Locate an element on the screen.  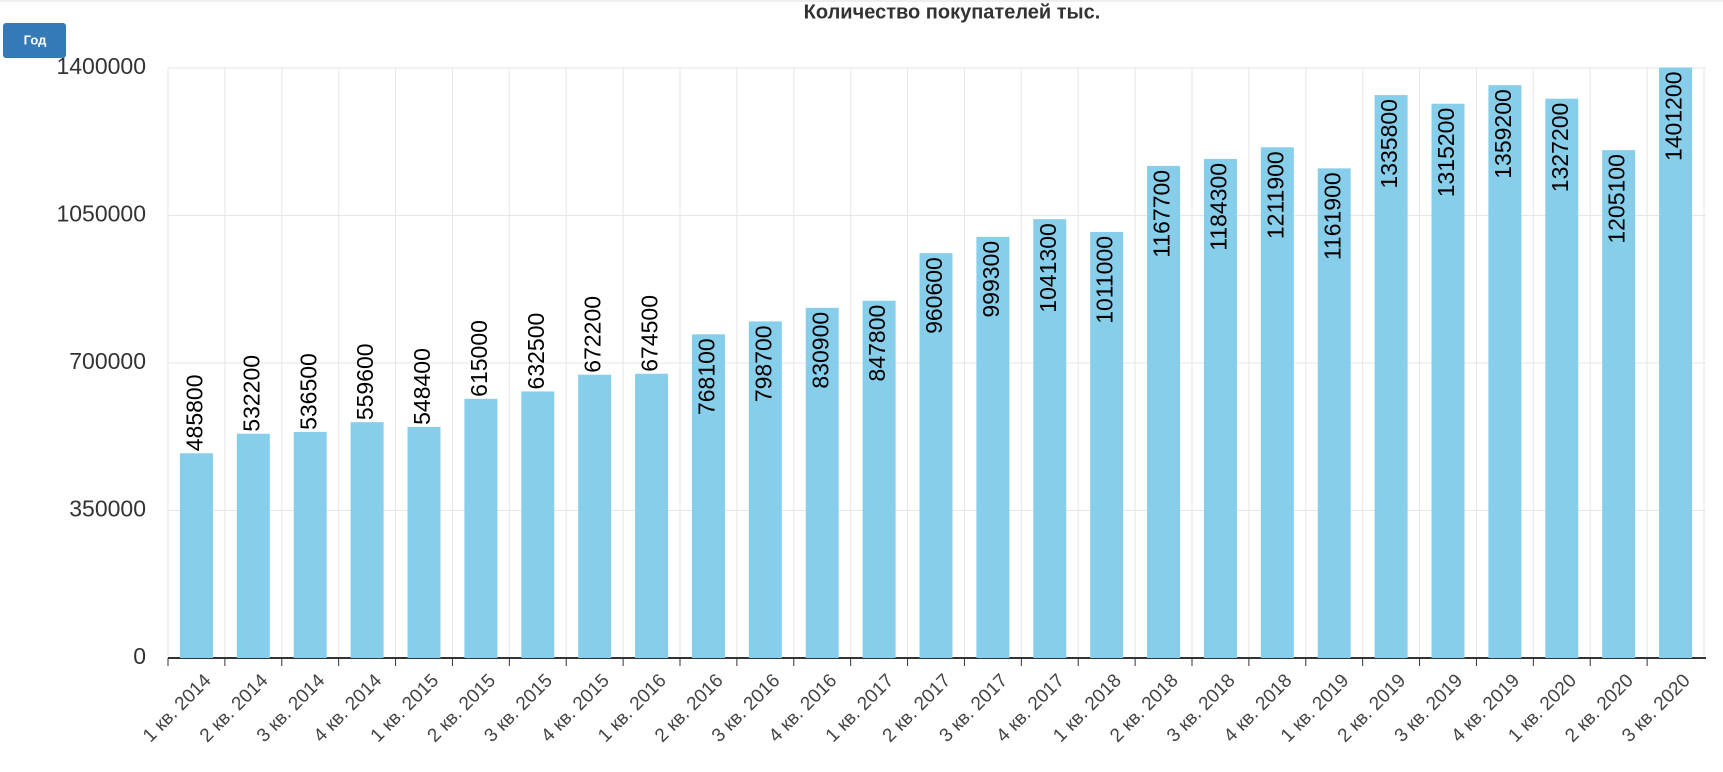
value-label: 559600 is located at coordinates (365, 381).